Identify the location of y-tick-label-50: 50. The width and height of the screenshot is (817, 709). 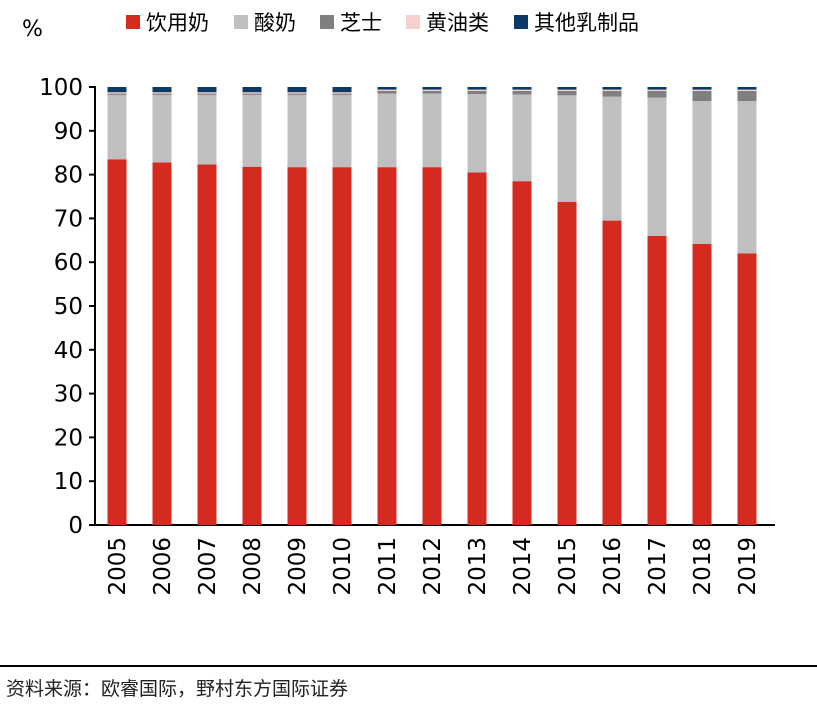
(68, 307).